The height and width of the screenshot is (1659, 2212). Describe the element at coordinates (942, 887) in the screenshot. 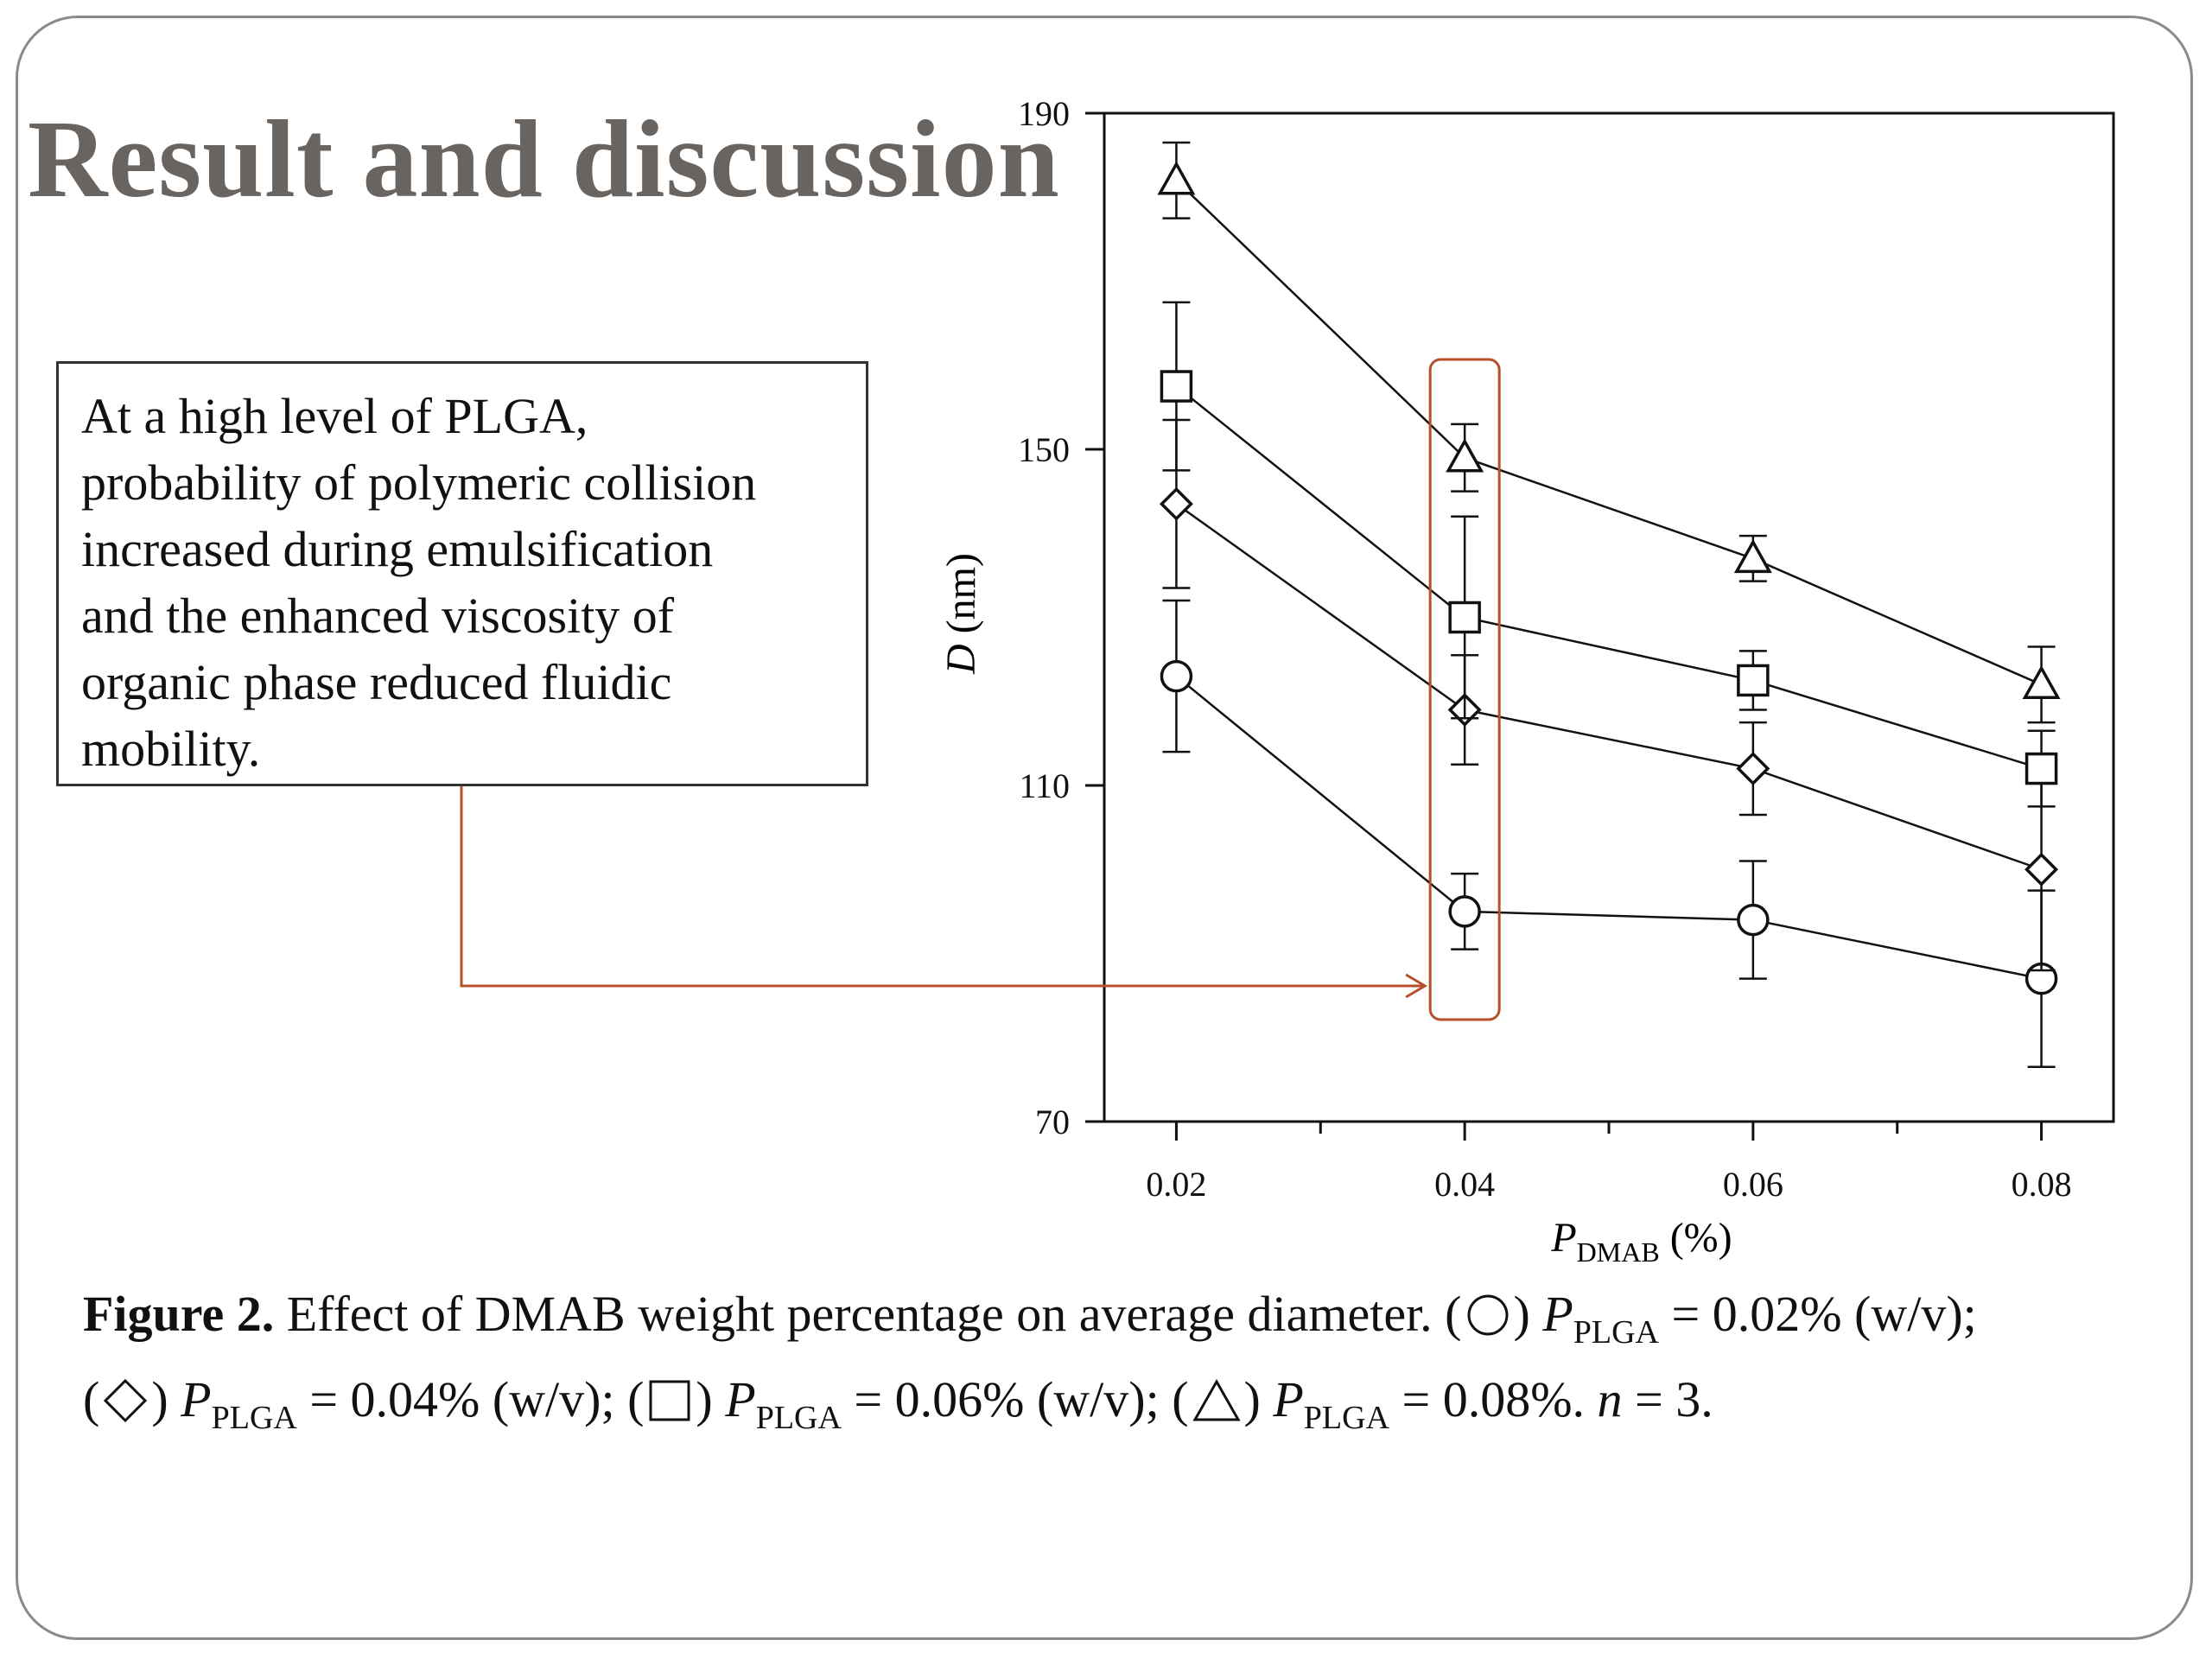

I see `callout-arrow-line` at that location.